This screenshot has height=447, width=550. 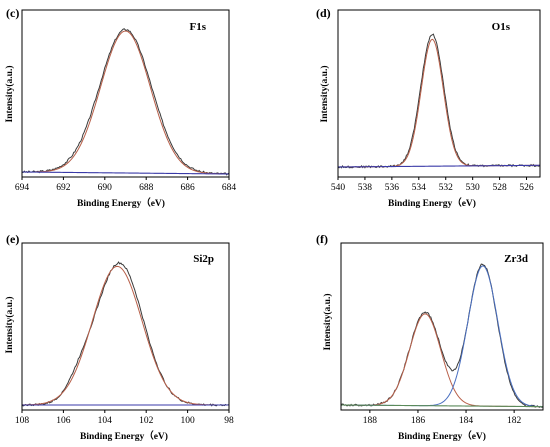 I want to click on panel-e-x-tick-label-0: 108, so click(x=22, y=421).